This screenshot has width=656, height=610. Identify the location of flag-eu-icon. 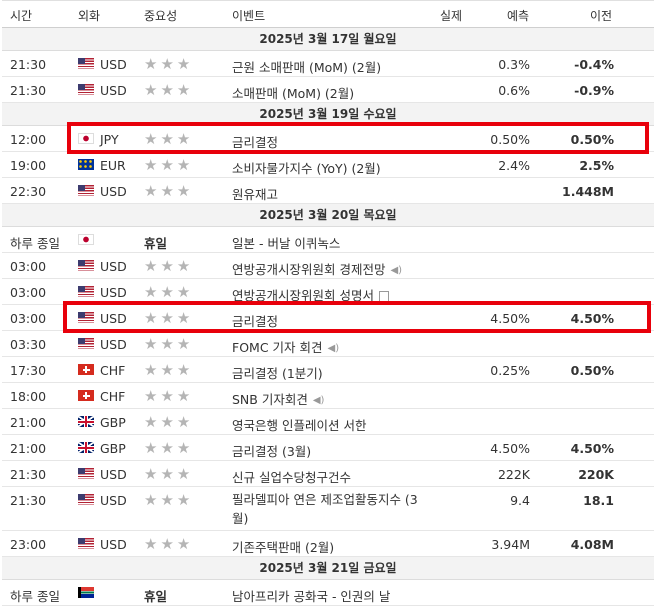
(86, 164).